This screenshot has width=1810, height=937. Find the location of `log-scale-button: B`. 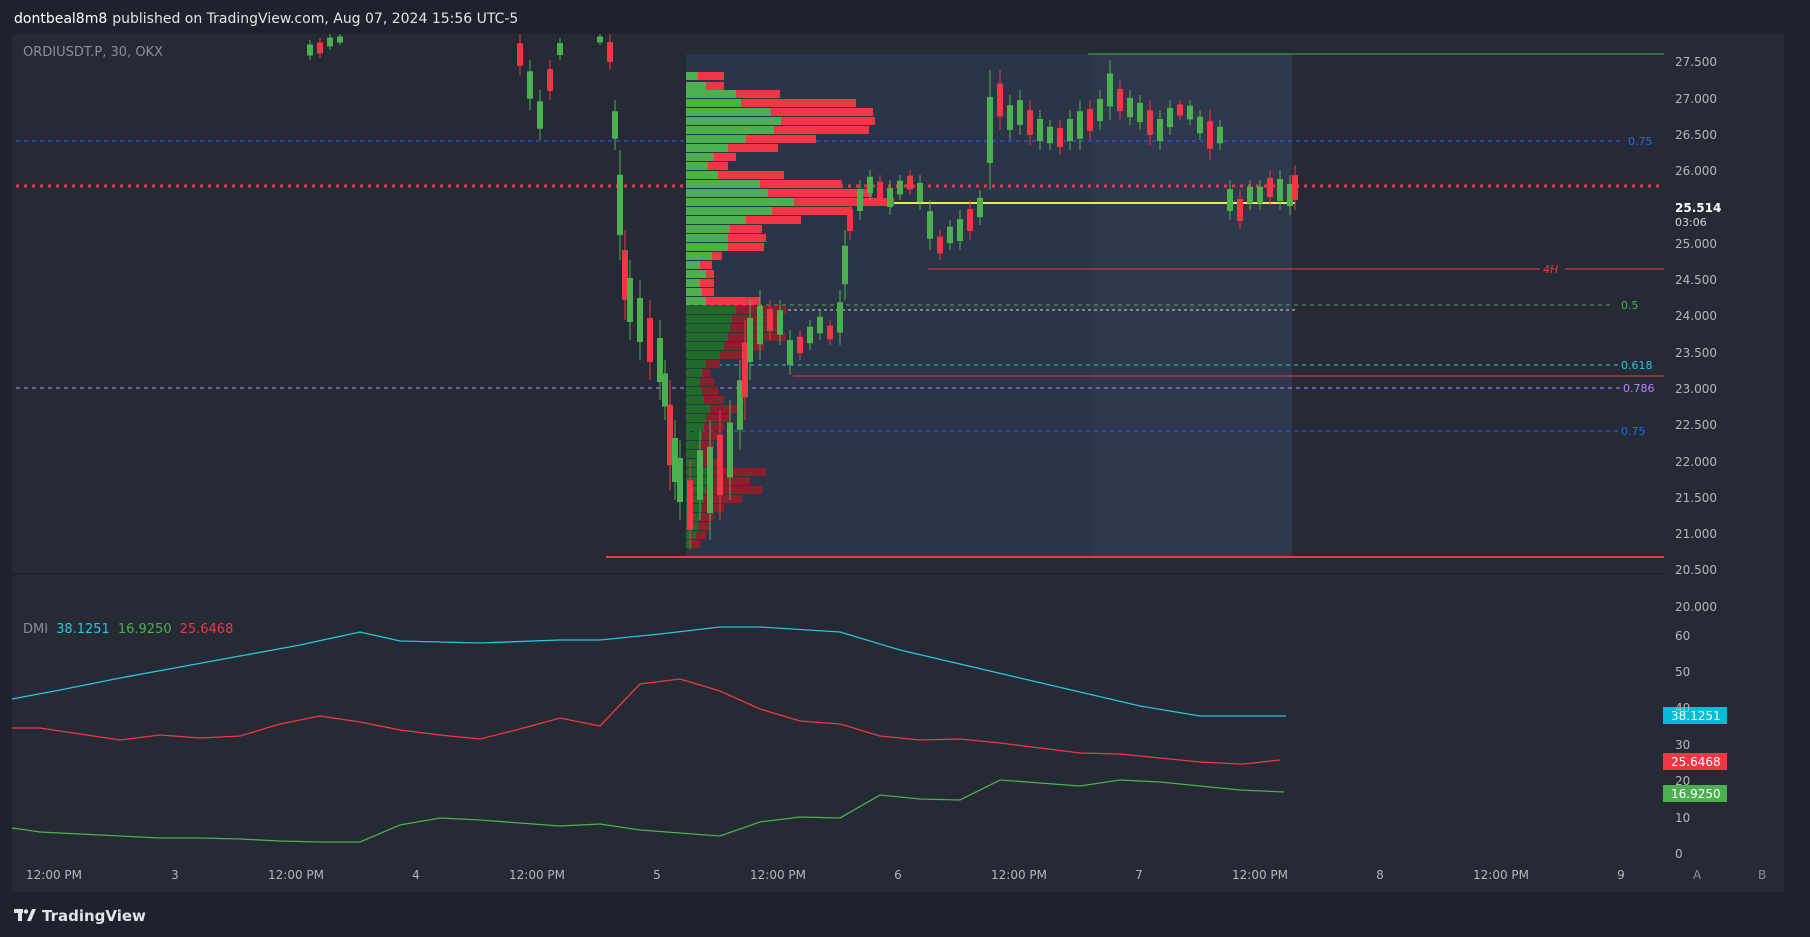

log-scale-button: B is located at coordinates (1762, 875).